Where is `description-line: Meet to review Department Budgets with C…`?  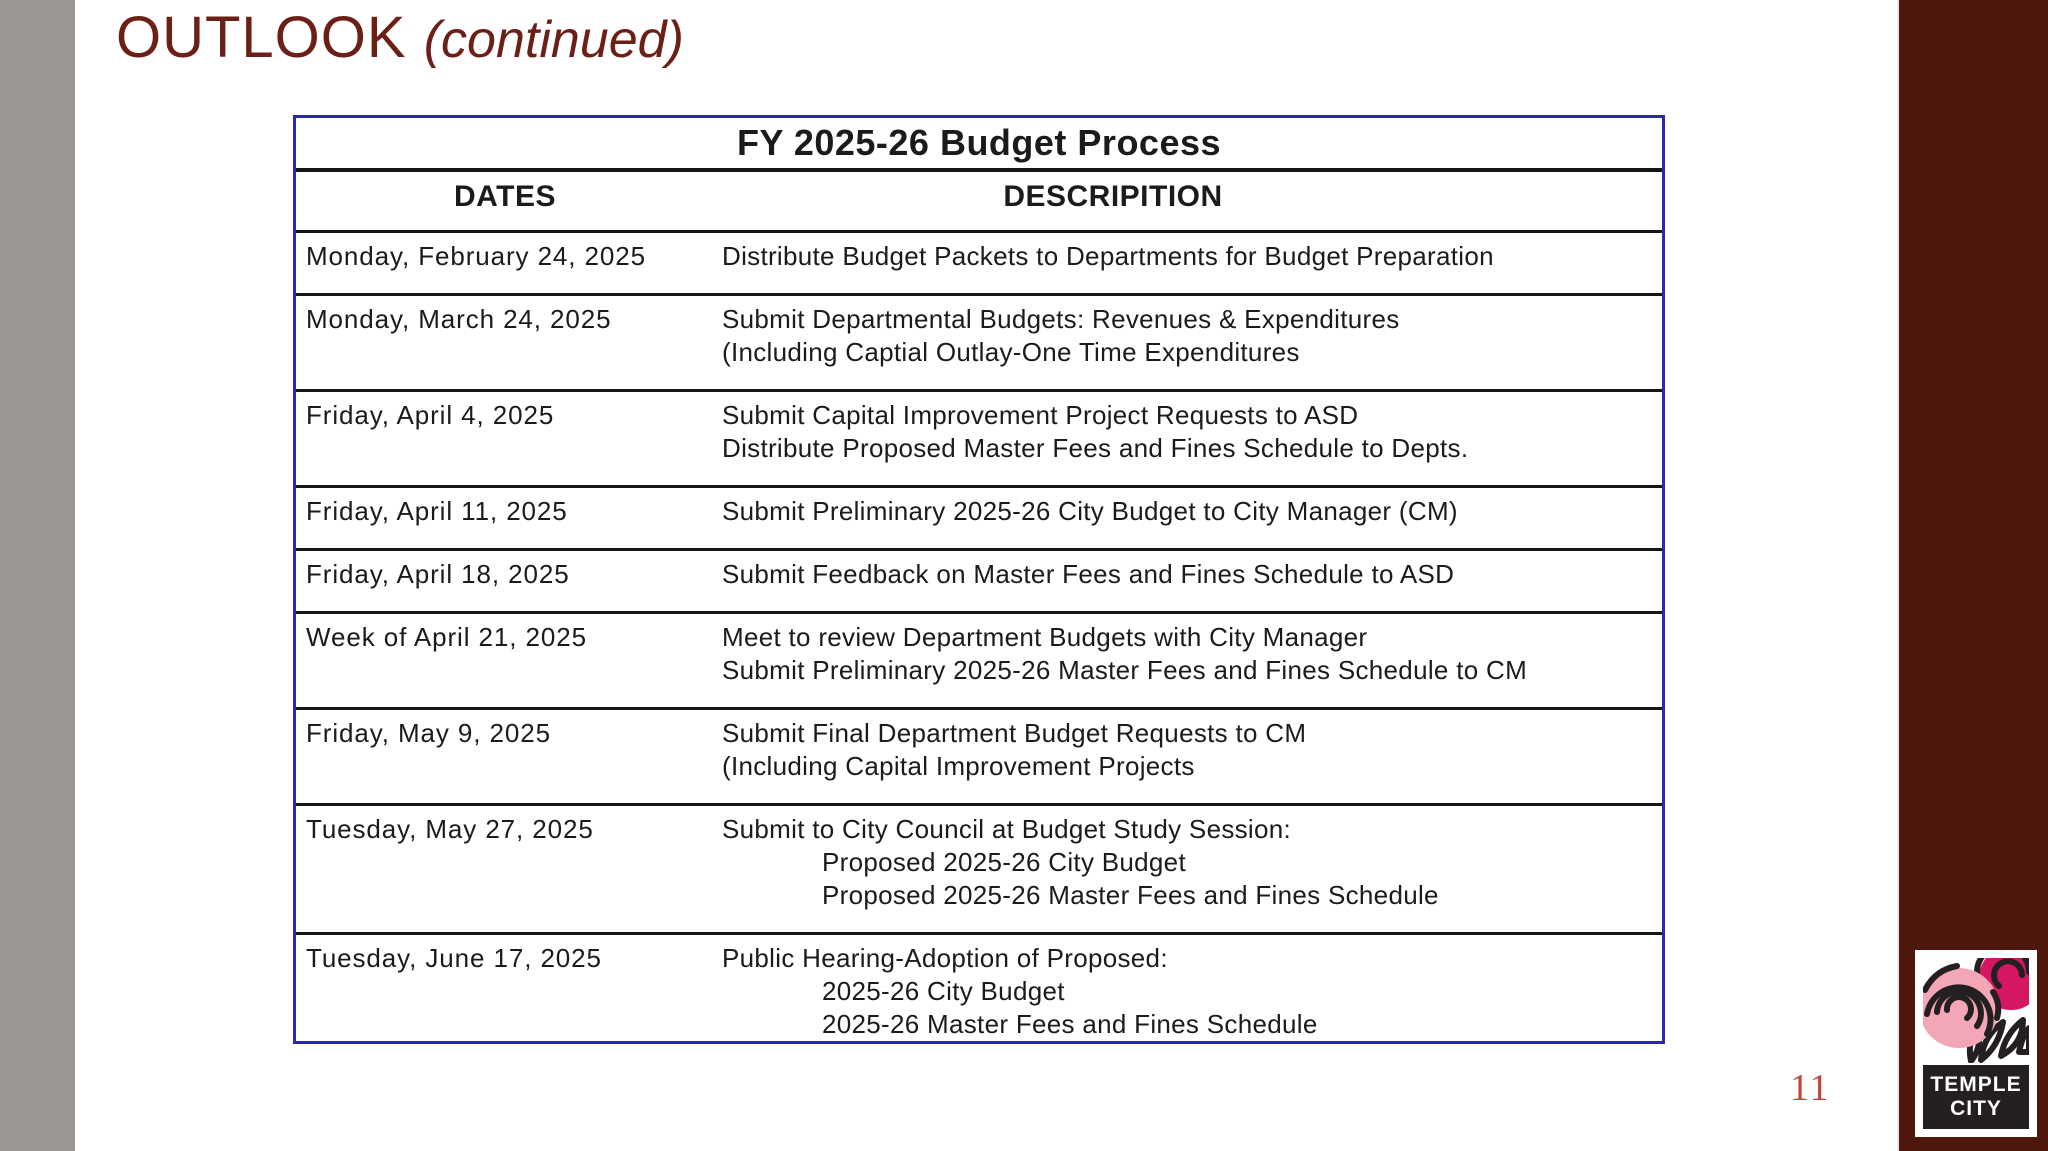 description-line: Meet to review Department Budgets with C… is located at coordinates (1045, 637).